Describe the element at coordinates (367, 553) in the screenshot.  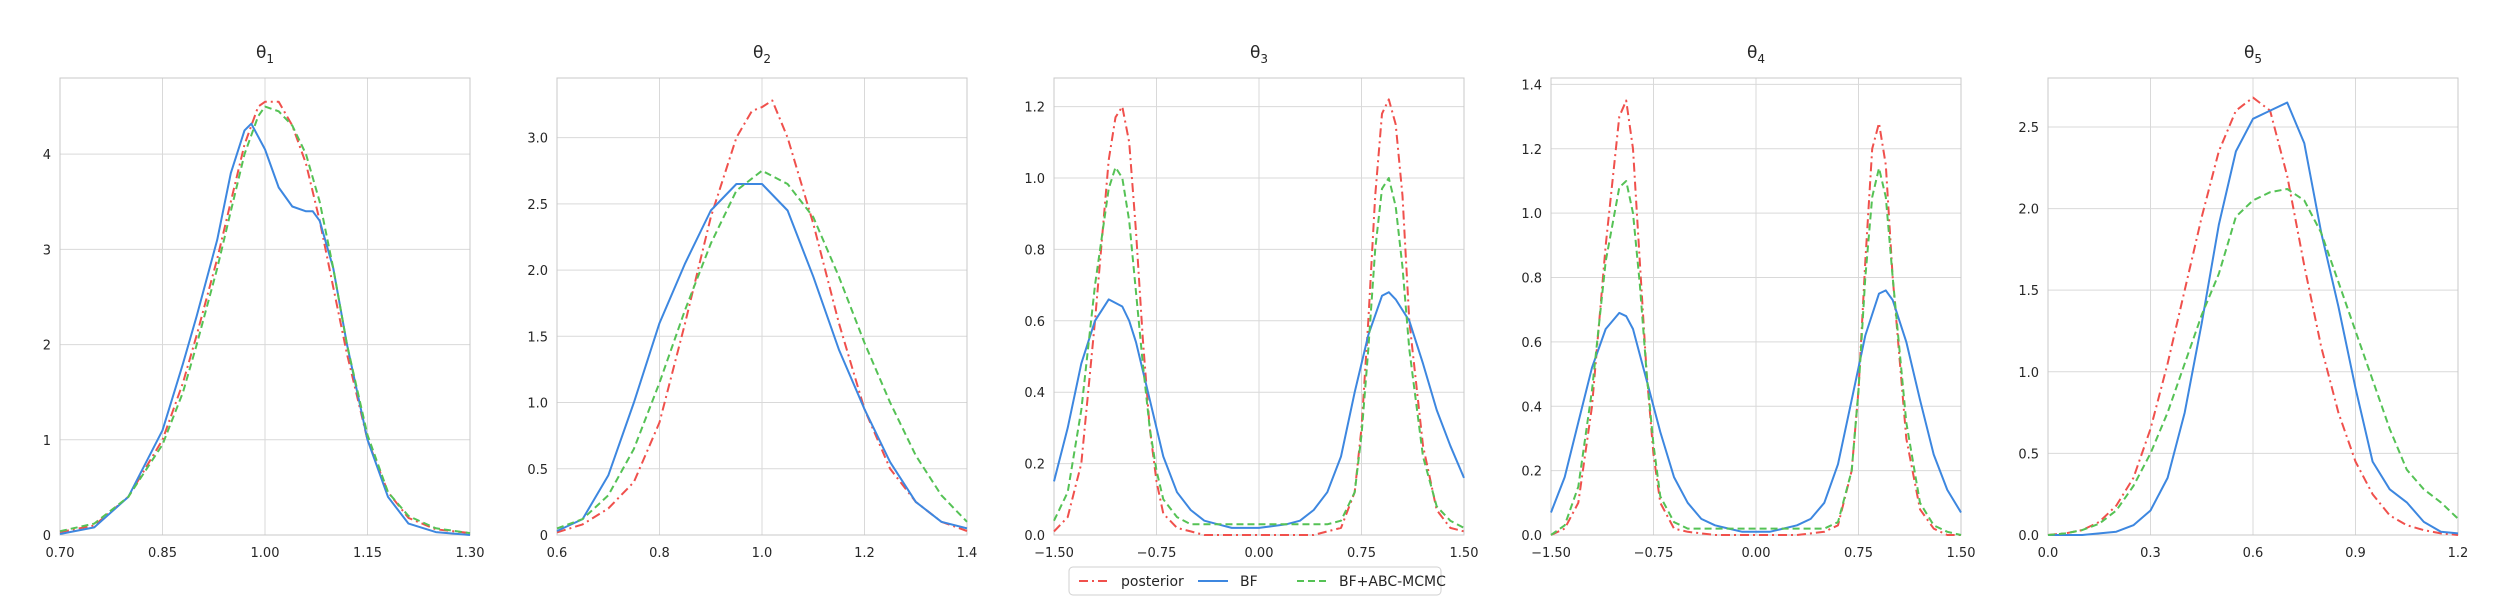
I see `x-tick-label: 1.15` at that location.